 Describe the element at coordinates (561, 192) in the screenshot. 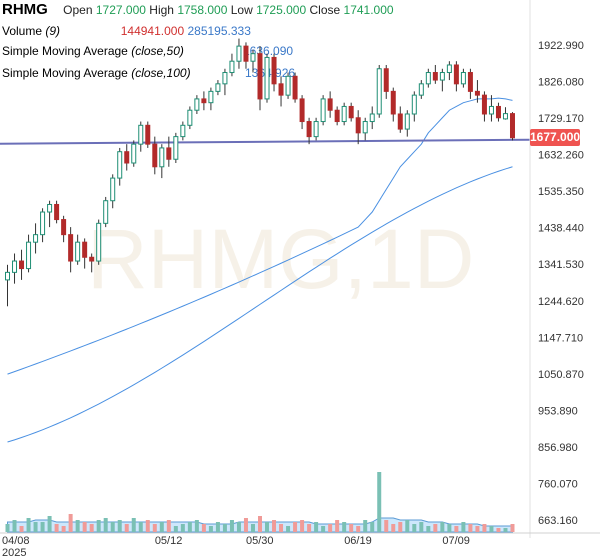

I see `price-tick-label: 1535.350` at that location.